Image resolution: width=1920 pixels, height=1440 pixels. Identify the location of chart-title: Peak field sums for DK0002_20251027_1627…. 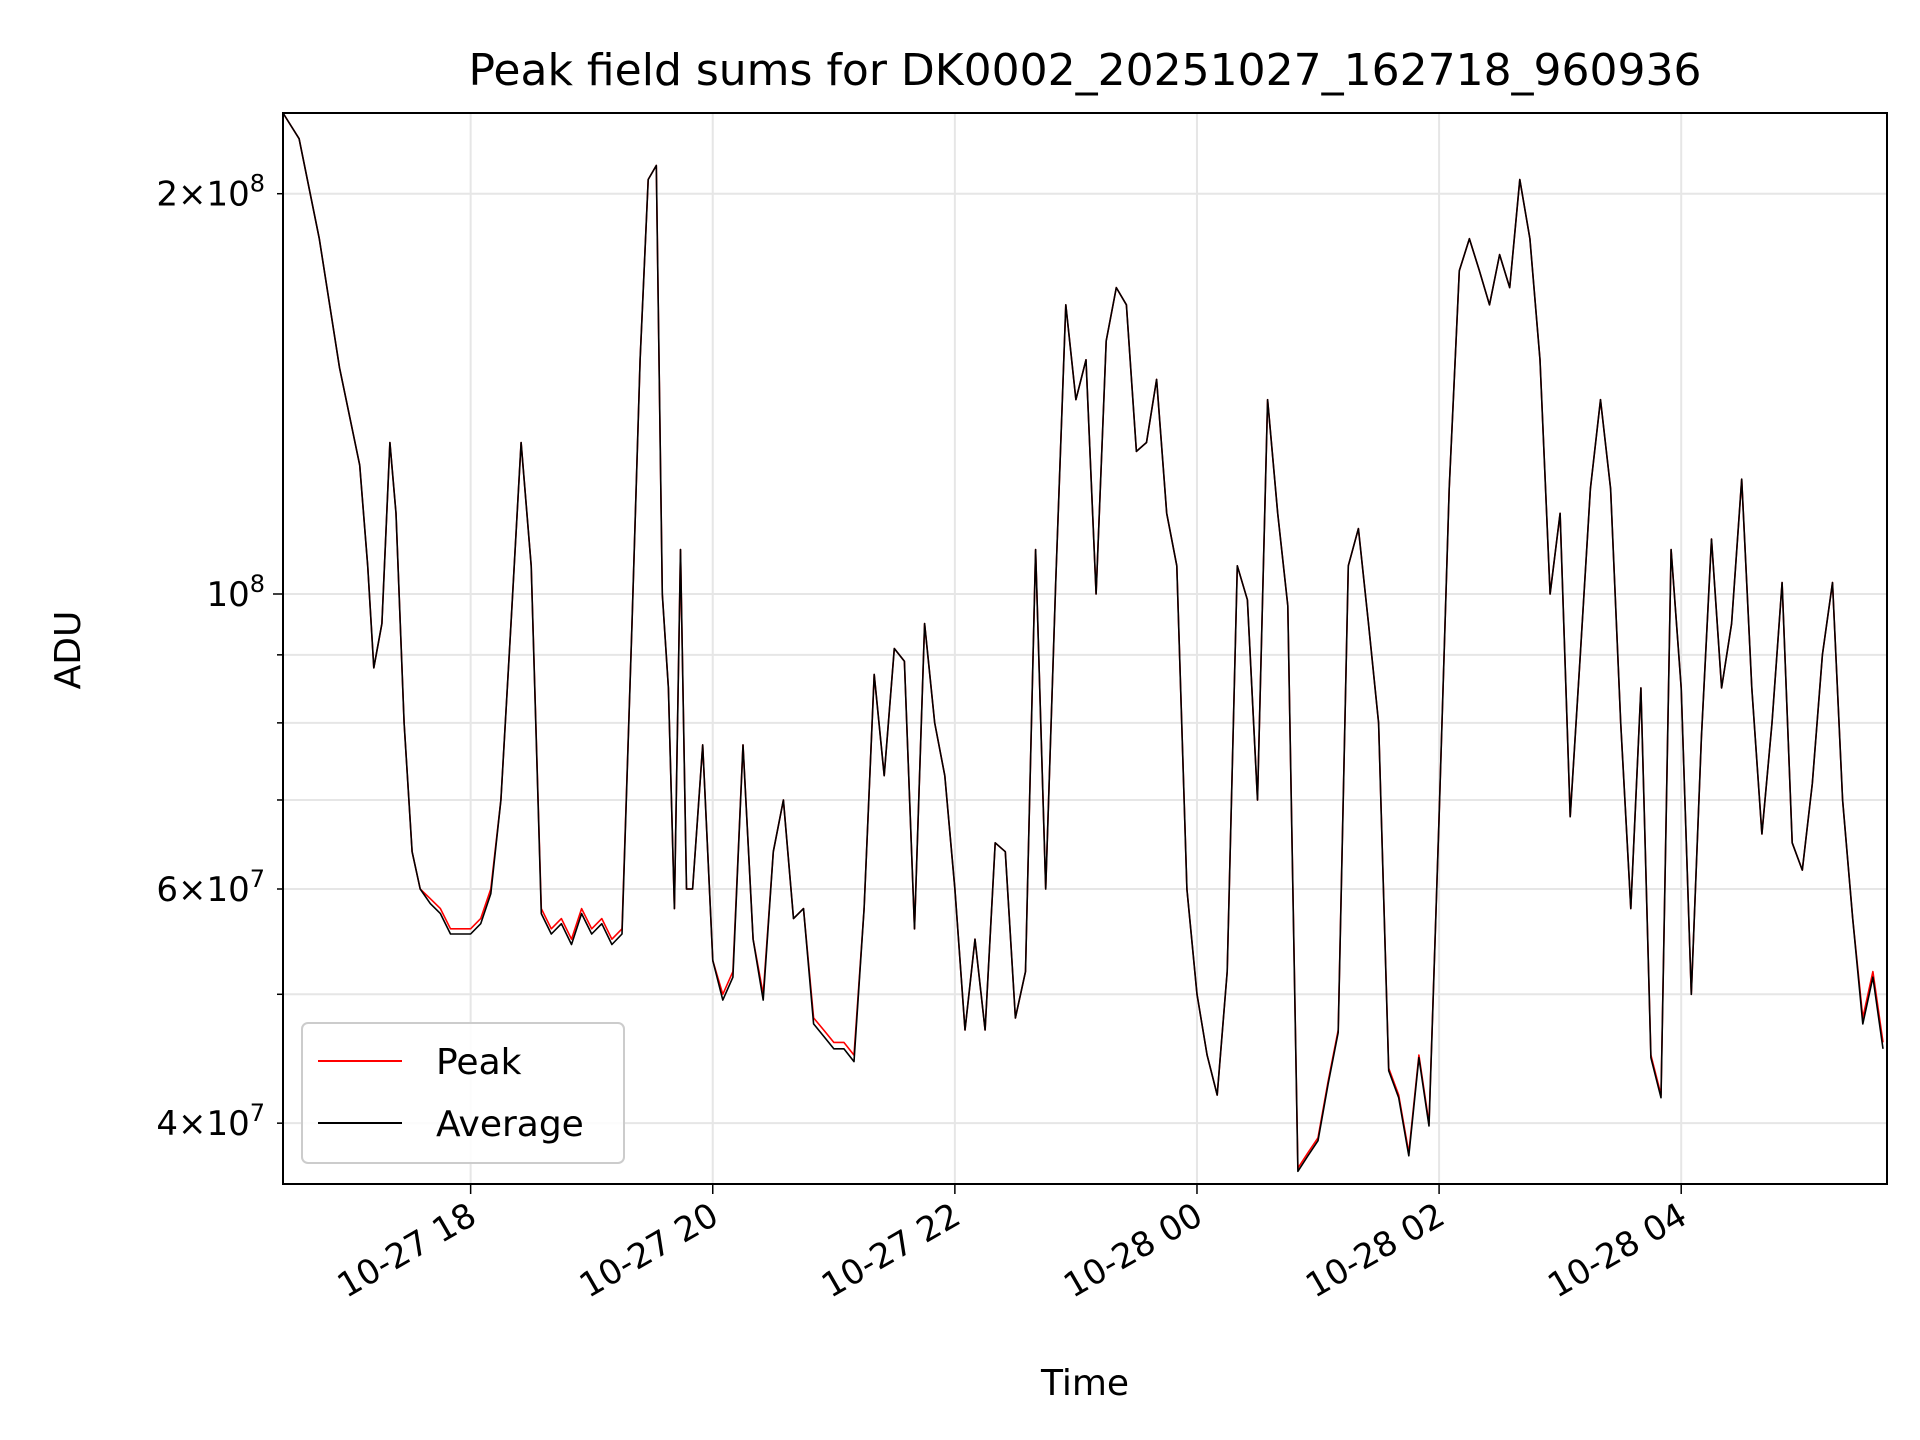
(1084, 70).